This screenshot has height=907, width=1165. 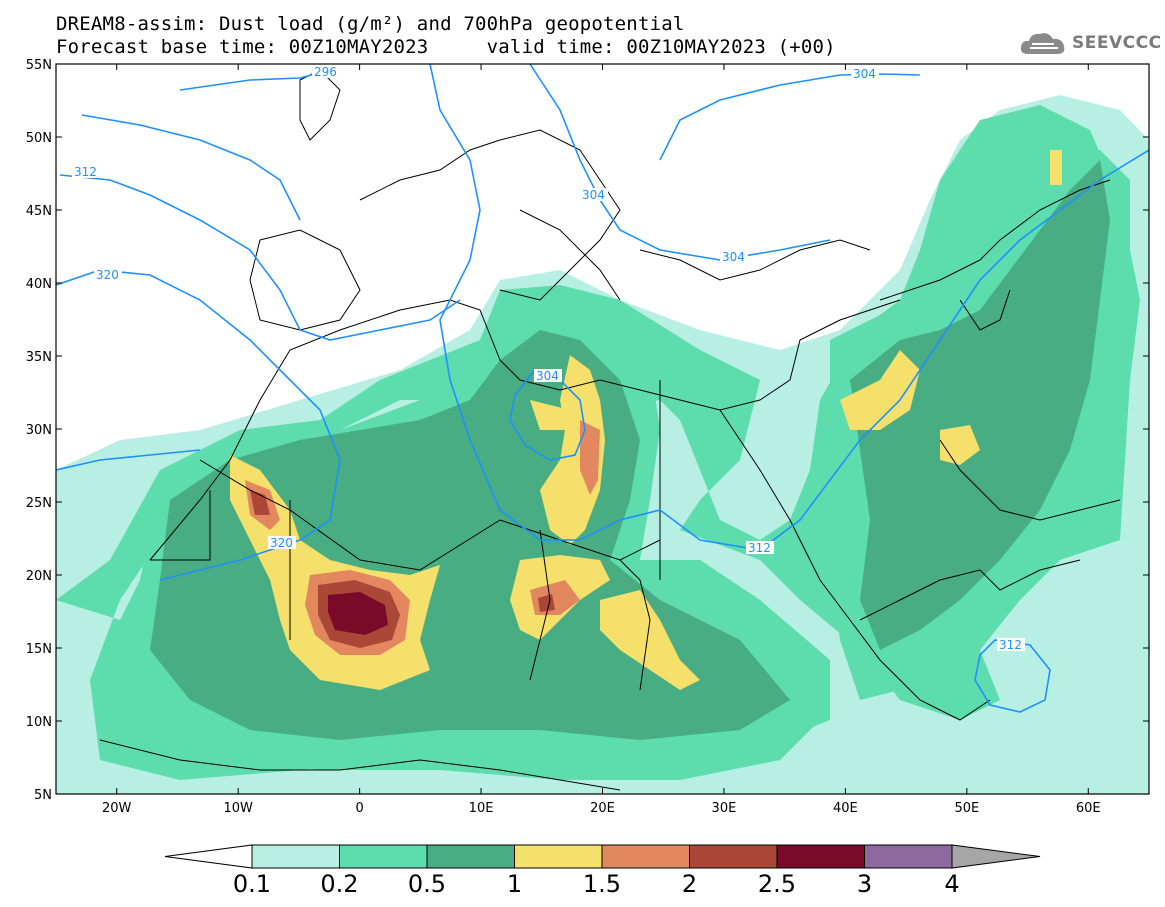 What do you see at coordinates (1117, 43) in the screenshot?
I see `logo-text: SEEVCCC` at bounding box center [1117, 43].